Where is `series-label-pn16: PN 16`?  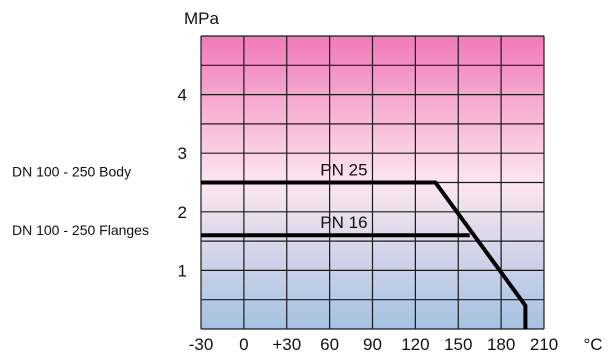
series-label-pn16: PN 16 is located at coordinates (343, 222).